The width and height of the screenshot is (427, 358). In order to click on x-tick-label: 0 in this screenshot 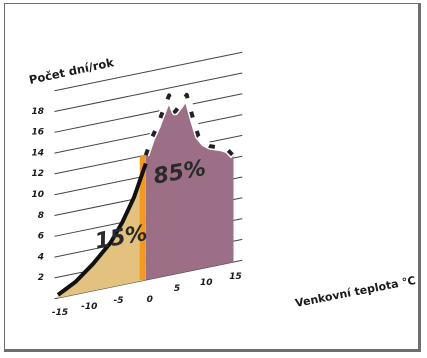, I will do `click(150, 300)`.